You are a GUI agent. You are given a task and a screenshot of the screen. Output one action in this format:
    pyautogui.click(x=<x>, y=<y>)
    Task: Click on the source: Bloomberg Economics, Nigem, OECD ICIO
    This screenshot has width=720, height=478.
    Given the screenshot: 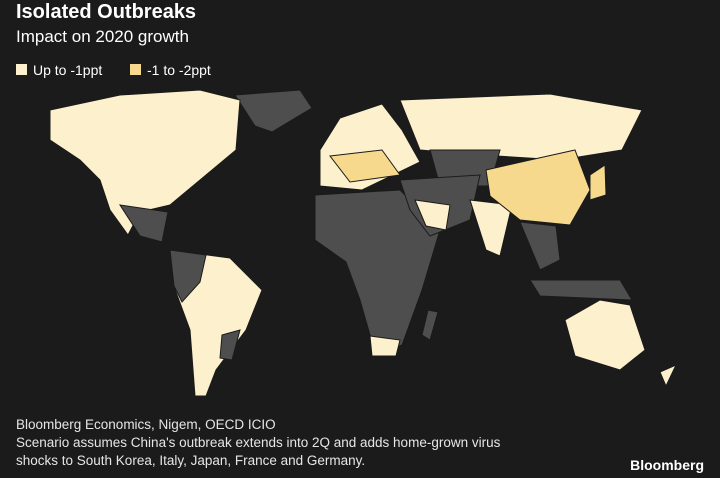 What is the action you would take?
    pyautogui.click(x=146, y=424)
    